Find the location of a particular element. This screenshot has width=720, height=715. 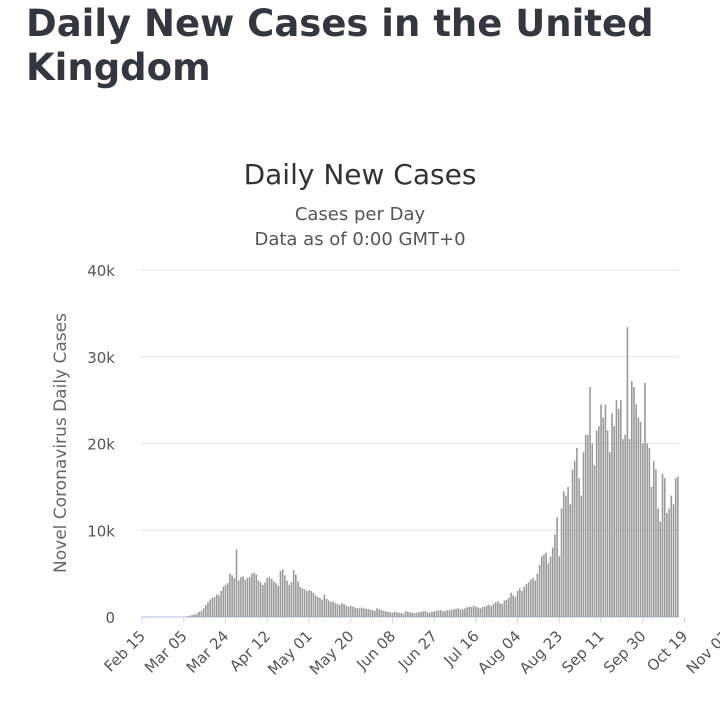

x-tick-label: Oct 19 is located at coordinates (667, 651).